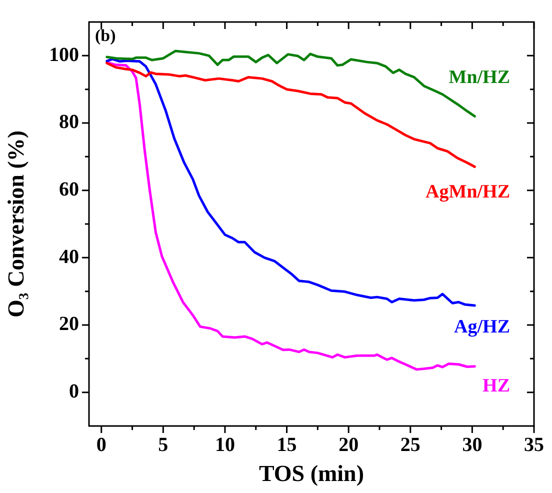 This screenshot has height=493, width=552. I want to click on x-axis-title: TOS (min), so click(311, 473).